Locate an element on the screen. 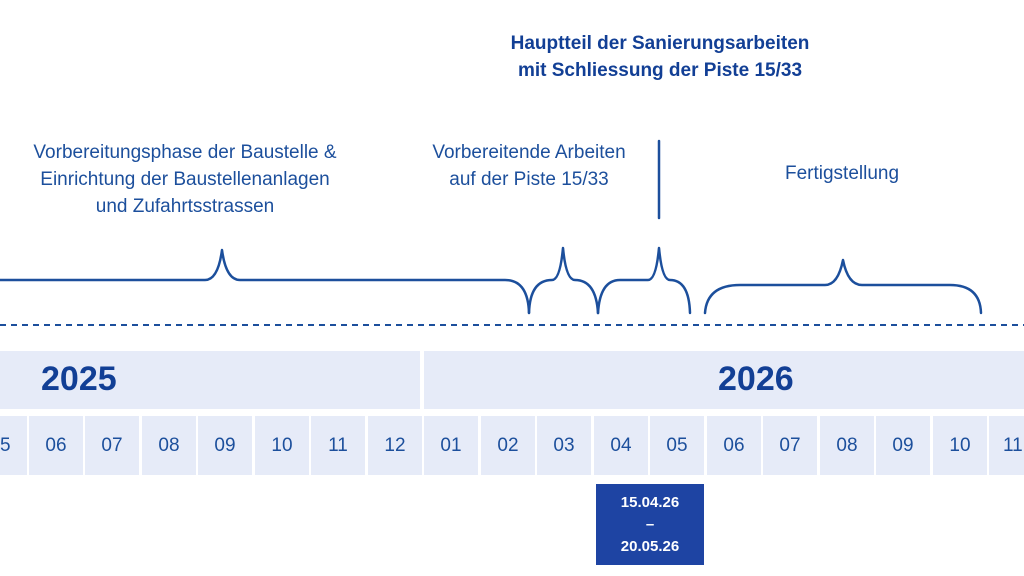 The width and height of the screenshot is (1024, 576). phase-completion-label: Fertigstellung is located at coordinates (842, 173).